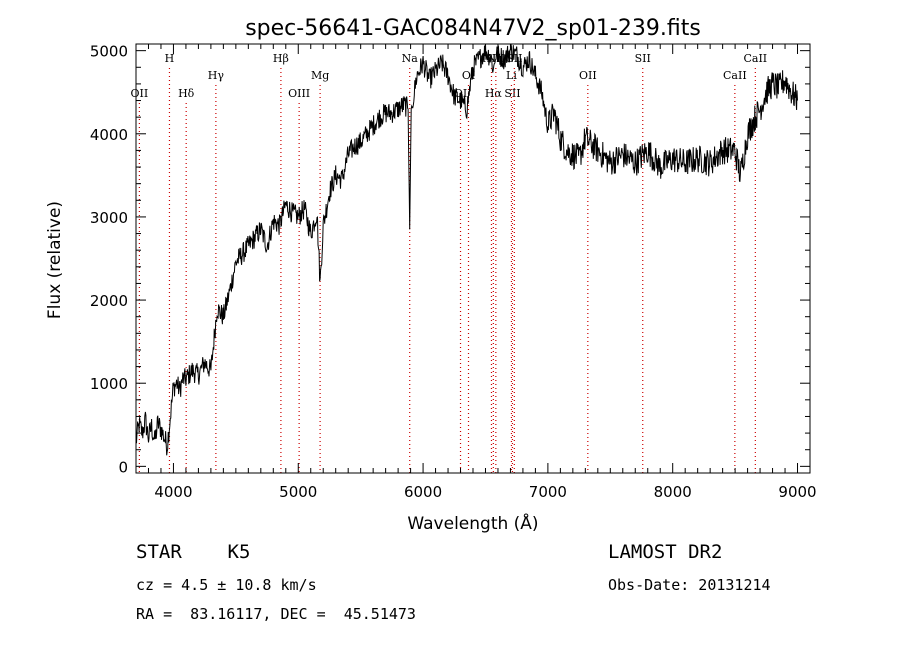 The image size is (900, 650). I want to click on redshift-cz: cz = 4.5 ± 10.8 km/s, so click(226, 585).